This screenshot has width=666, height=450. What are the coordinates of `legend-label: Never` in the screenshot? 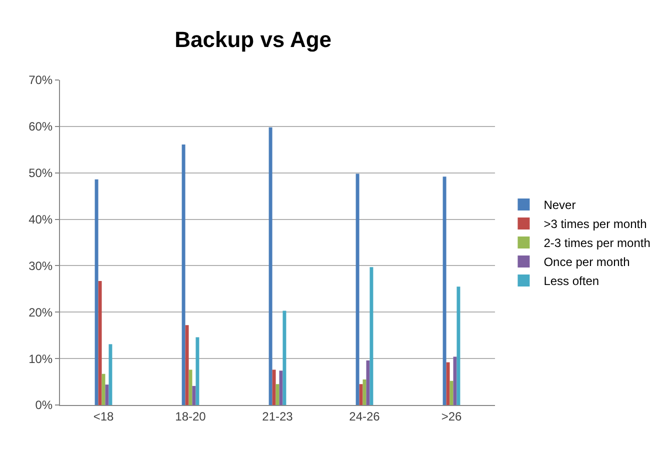 It's located at (560, 205).